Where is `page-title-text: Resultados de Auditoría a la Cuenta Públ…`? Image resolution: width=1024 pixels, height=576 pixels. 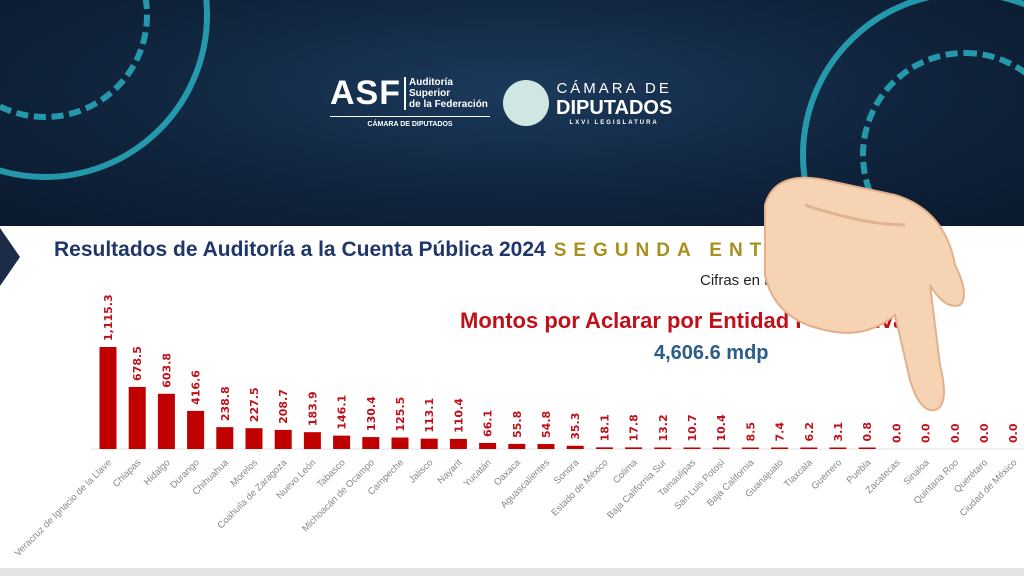
page-title-text: Resultados de Auditoría a la Cuenta Públ… is located at coordinates (300, 249).